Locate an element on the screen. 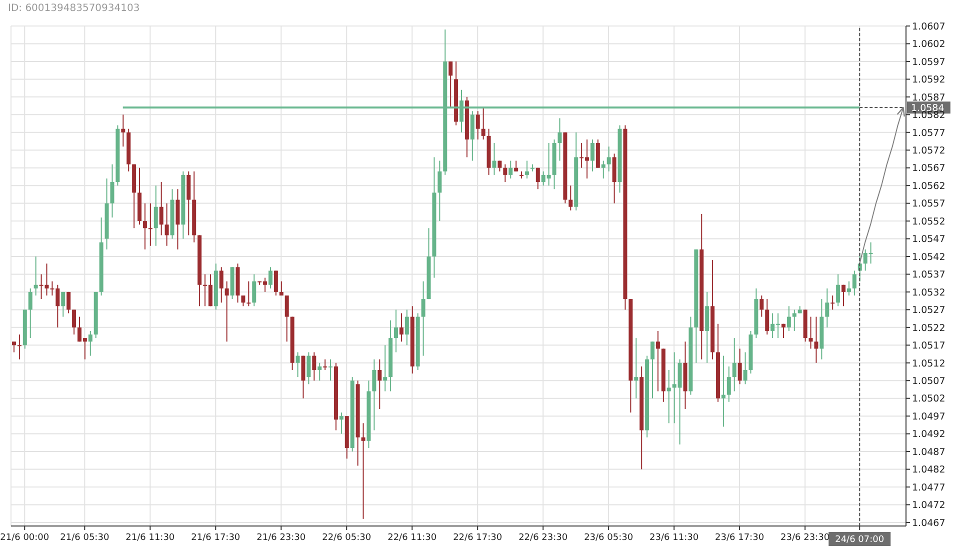 The width and height of the screenshot is (960, 550). y-tick-label: 1.0507 is located at coordinates (929, 381).